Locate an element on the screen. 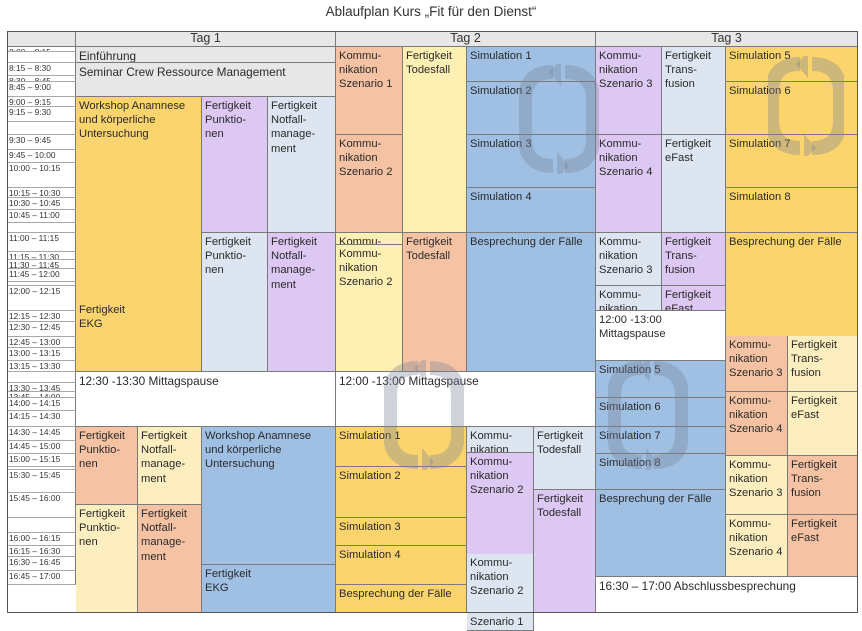  time-slot-label: 12:00 – 12:15 is located at coordinates (41, 298).